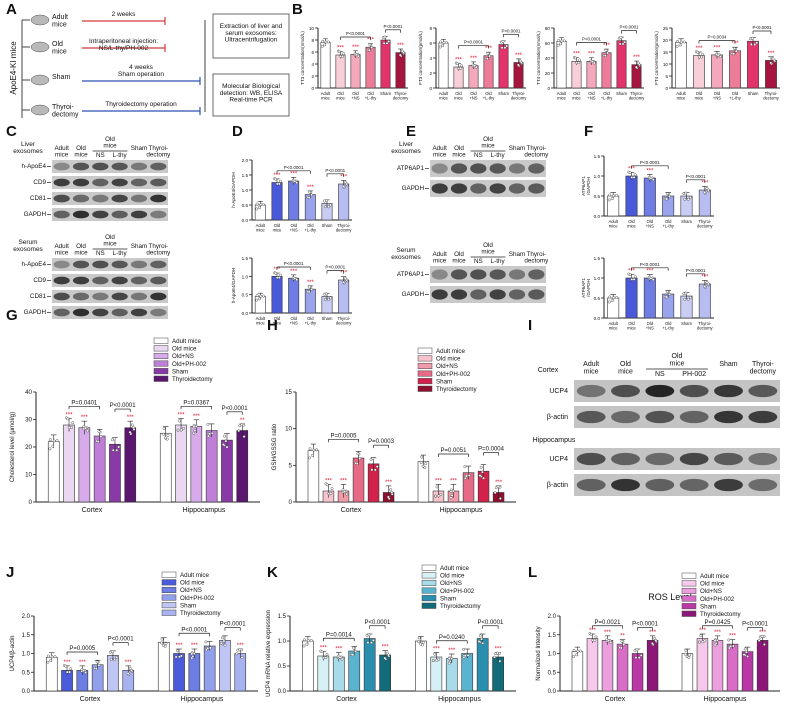 This screenshot has height=718, width=788. What do you see at coordinates (110, 143) in the screenshot?
I see `blot-bracket-label: Old mice` at bounding box center [110, 143].